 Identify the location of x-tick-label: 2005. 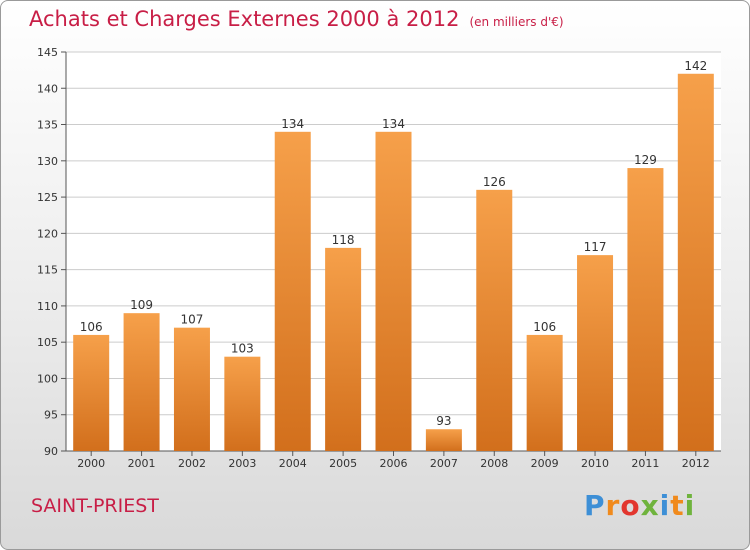
(343, 463).